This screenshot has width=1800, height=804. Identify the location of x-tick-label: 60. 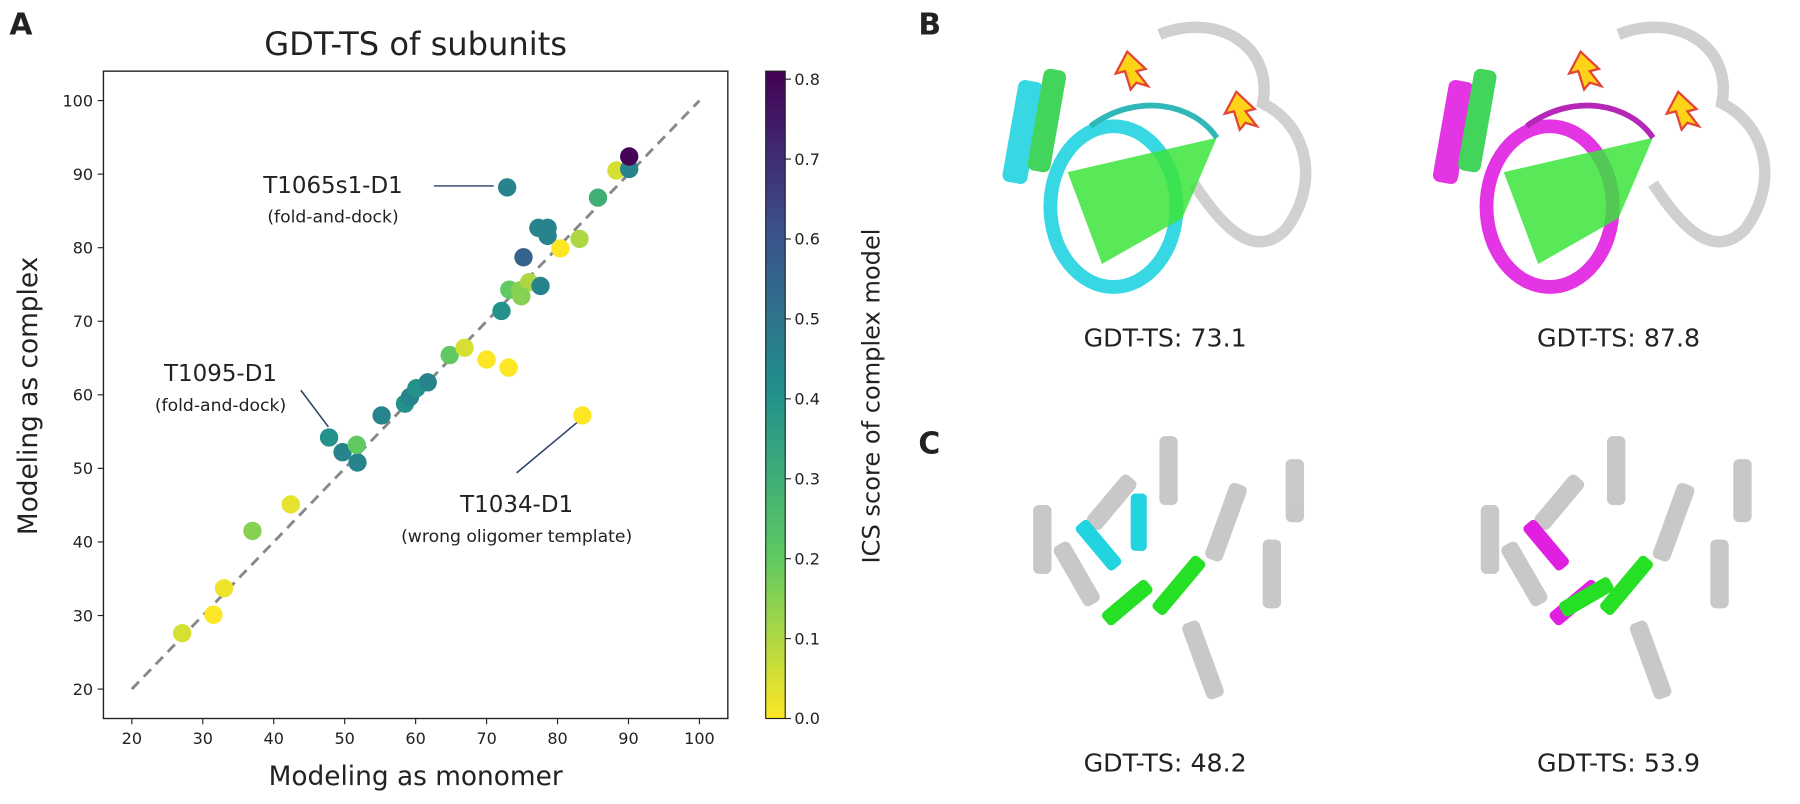
(415, 738).